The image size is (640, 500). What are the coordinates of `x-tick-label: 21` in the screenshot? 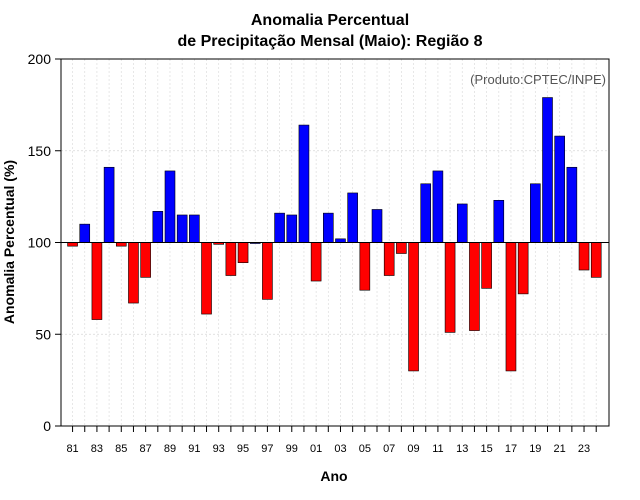 It's located at (560, 449).